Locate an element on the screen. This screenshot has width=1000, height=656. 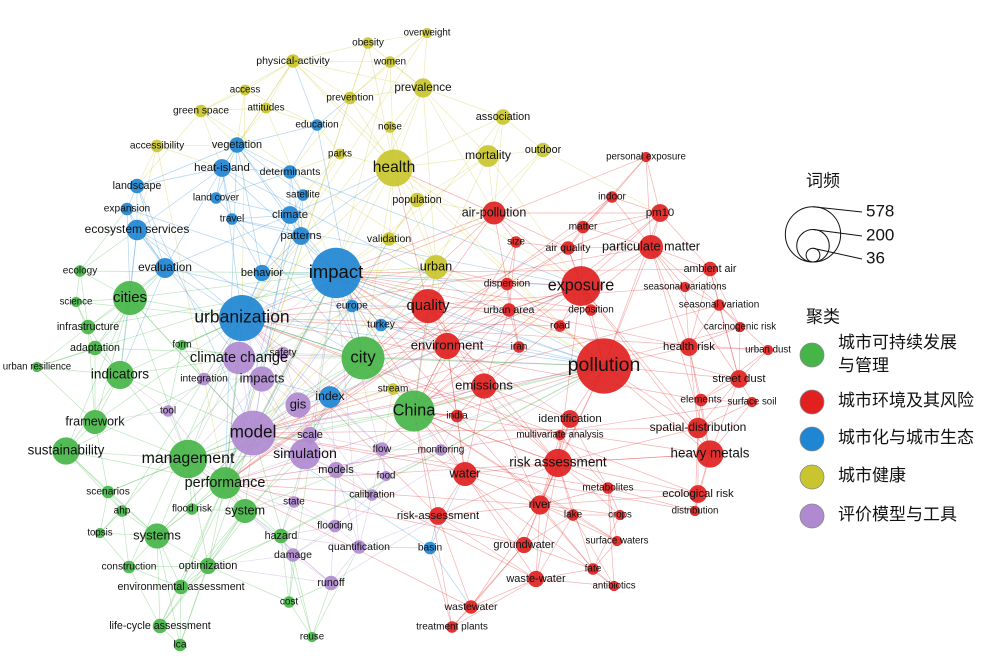
node-label: scenarios is located at coordinates (108, 492).